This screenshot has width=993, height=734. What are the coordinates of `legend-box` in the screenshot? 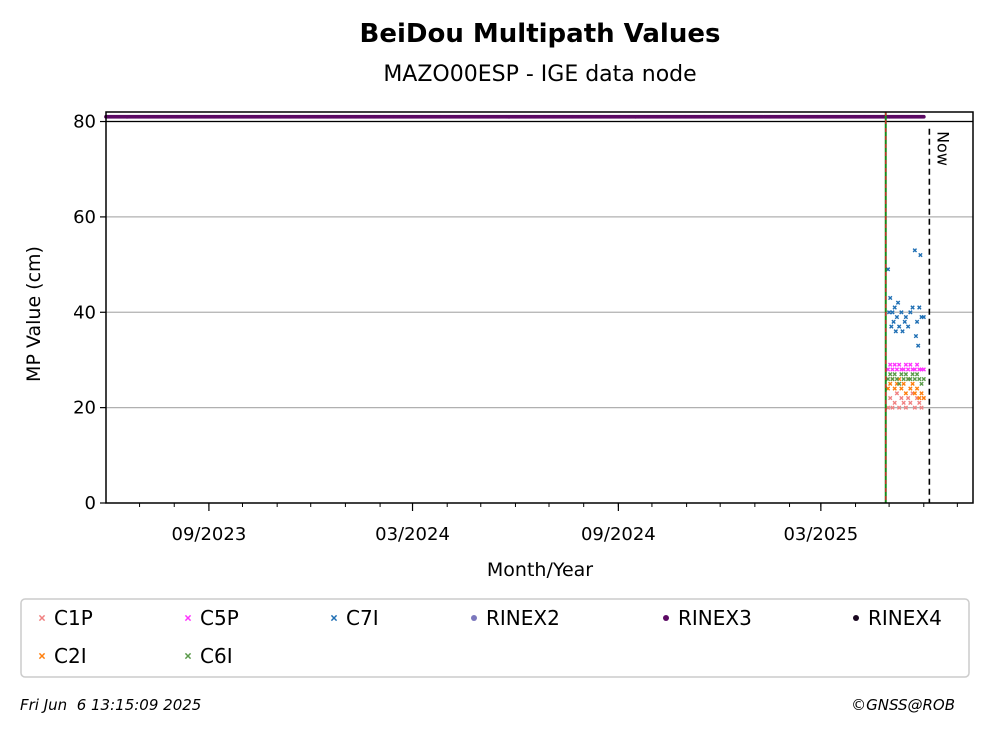 It's located at (495, 638).